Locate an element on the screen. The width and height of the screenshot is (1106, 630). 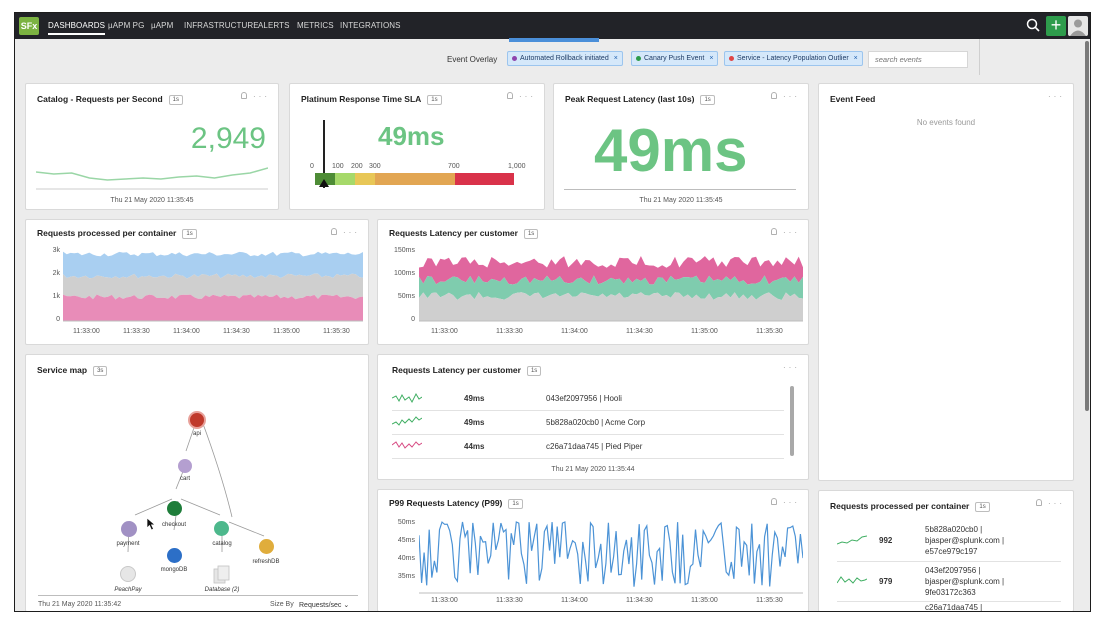
service-node-label: cart is located at coordinates (184, 479).